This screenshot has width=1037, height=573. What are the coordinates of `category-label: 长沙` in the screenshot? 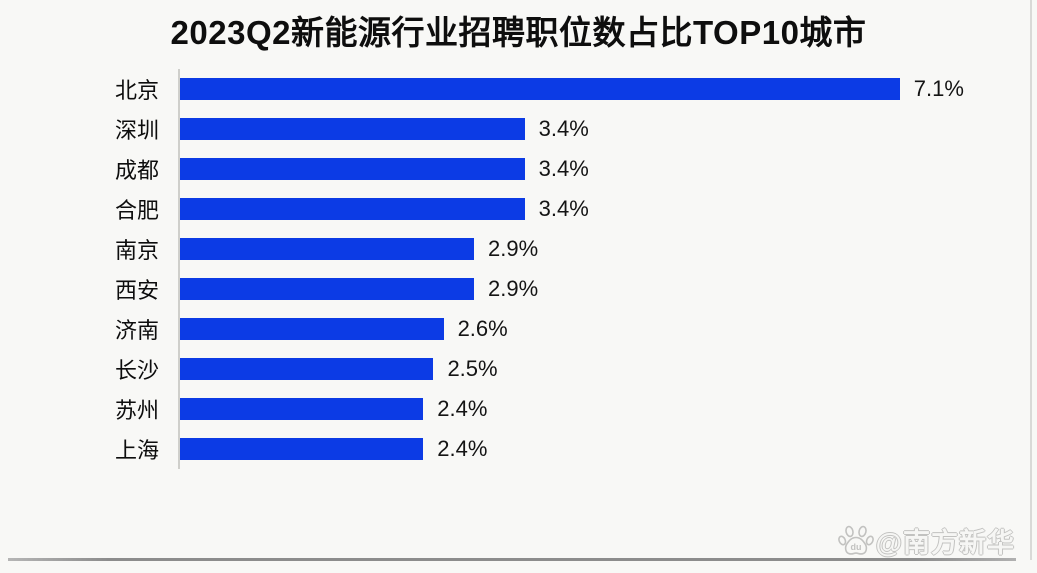 It's located at (136, 370).